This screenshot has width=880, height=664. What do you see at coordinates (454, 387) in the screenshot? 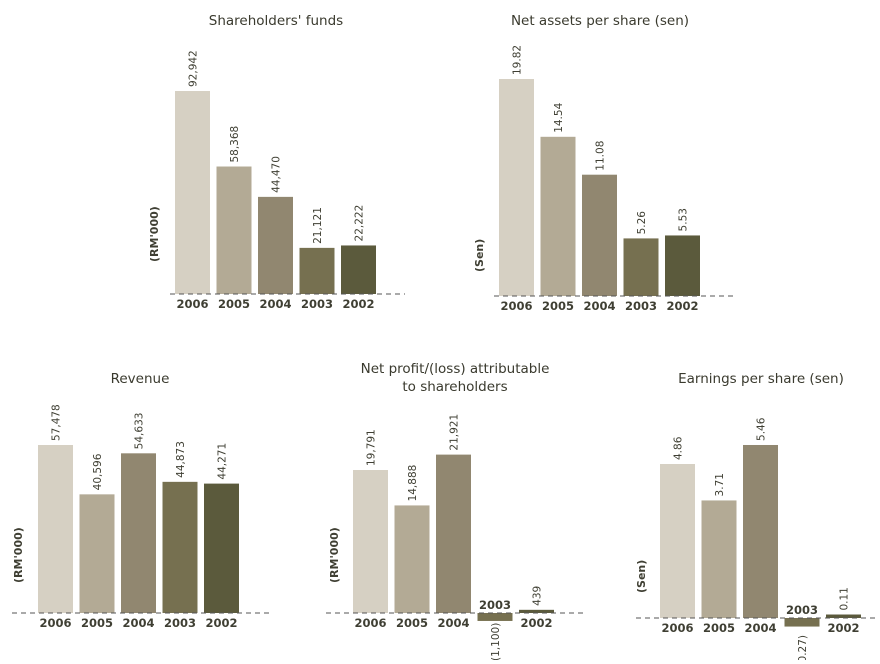
I see `chart-title-line: to shareholders` at bounding box center [454, 387].